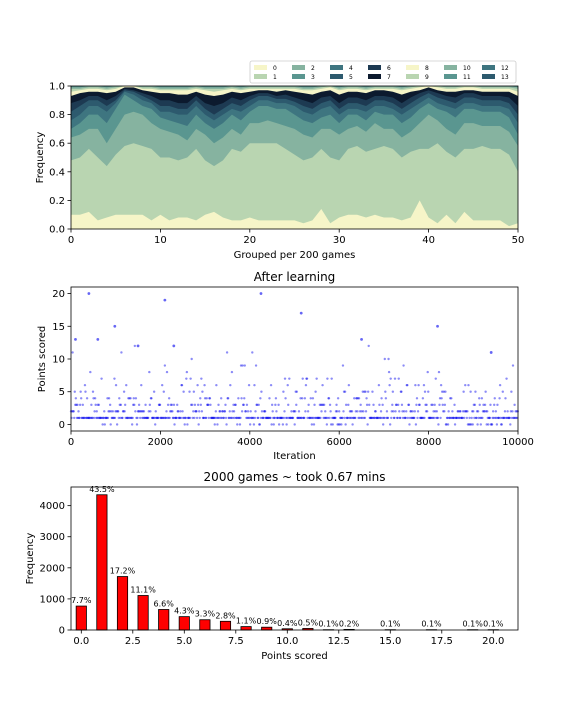 This screenshot has width=576, height=720. Describe the element at coordinates (81, 641) in the screenshot. I see `x-tick-label: 0.0` at that location.